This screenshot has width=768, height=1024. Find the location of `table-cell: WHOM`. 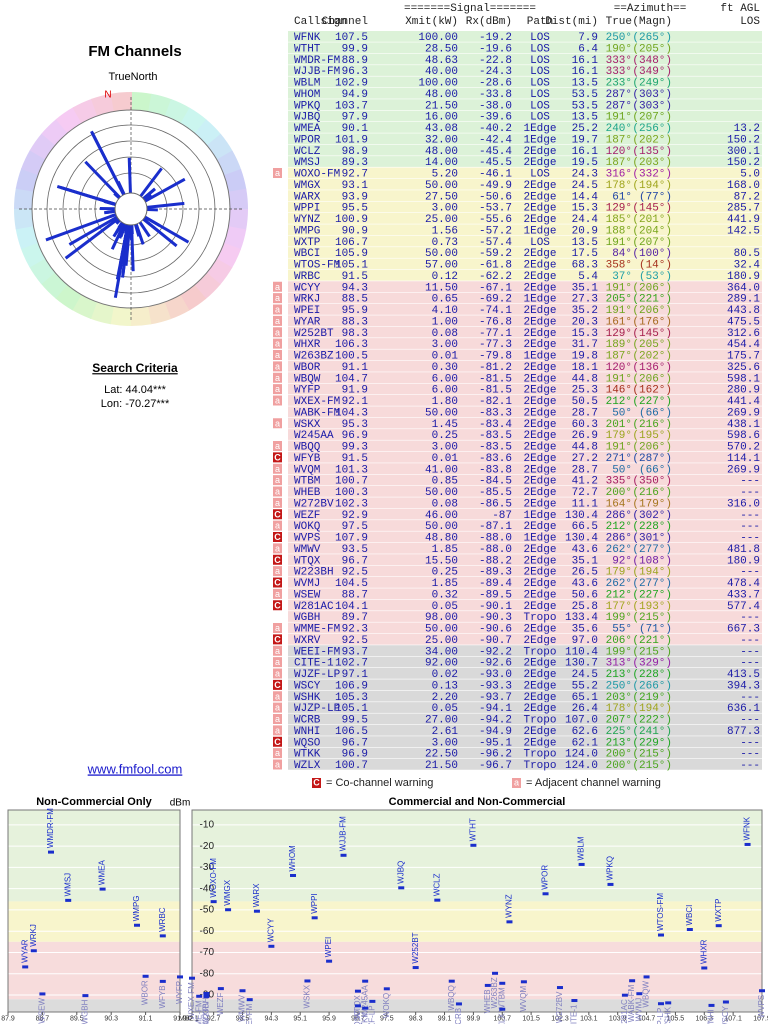

table-cell: WHOM is located at coordinates (307, 95).